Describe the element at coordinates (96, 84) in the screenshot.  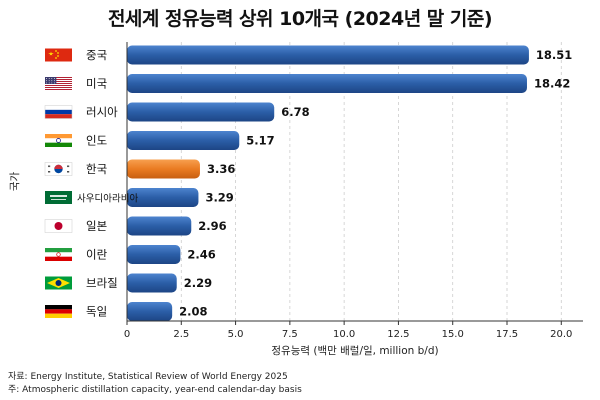
I see `category-label: 미국` at that location.